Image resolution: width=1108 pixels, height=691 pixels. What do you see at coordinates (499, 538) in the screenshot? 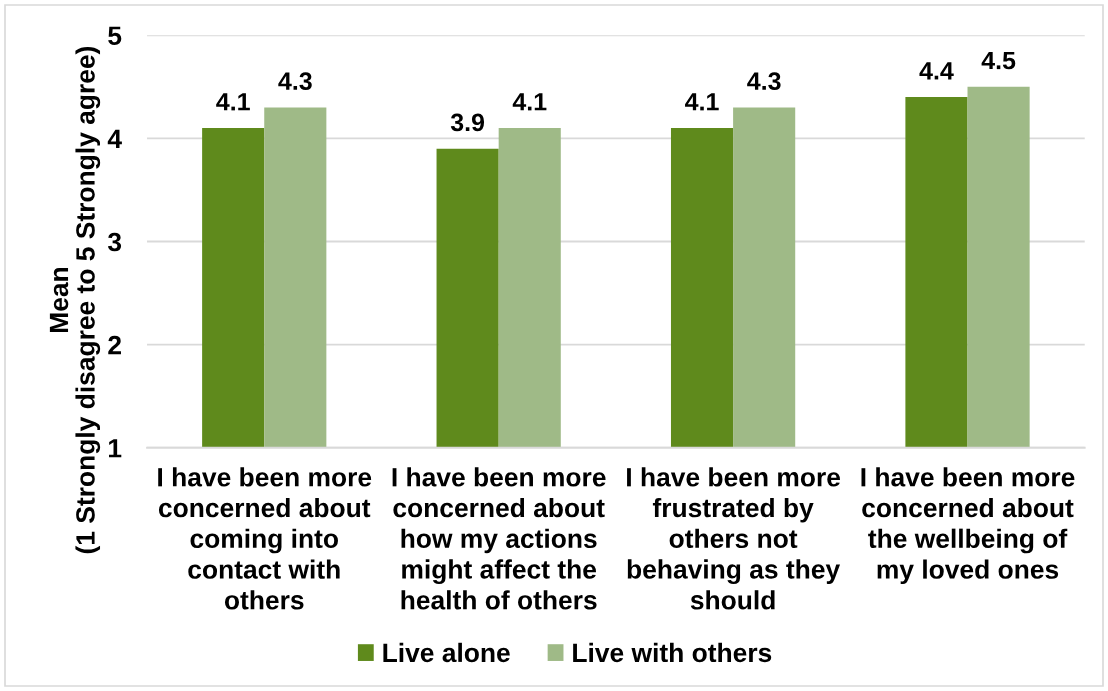
I see `x-tick-label: I have been more concerned about how my actions might affect the health of others` at bounding box center [499, 538].